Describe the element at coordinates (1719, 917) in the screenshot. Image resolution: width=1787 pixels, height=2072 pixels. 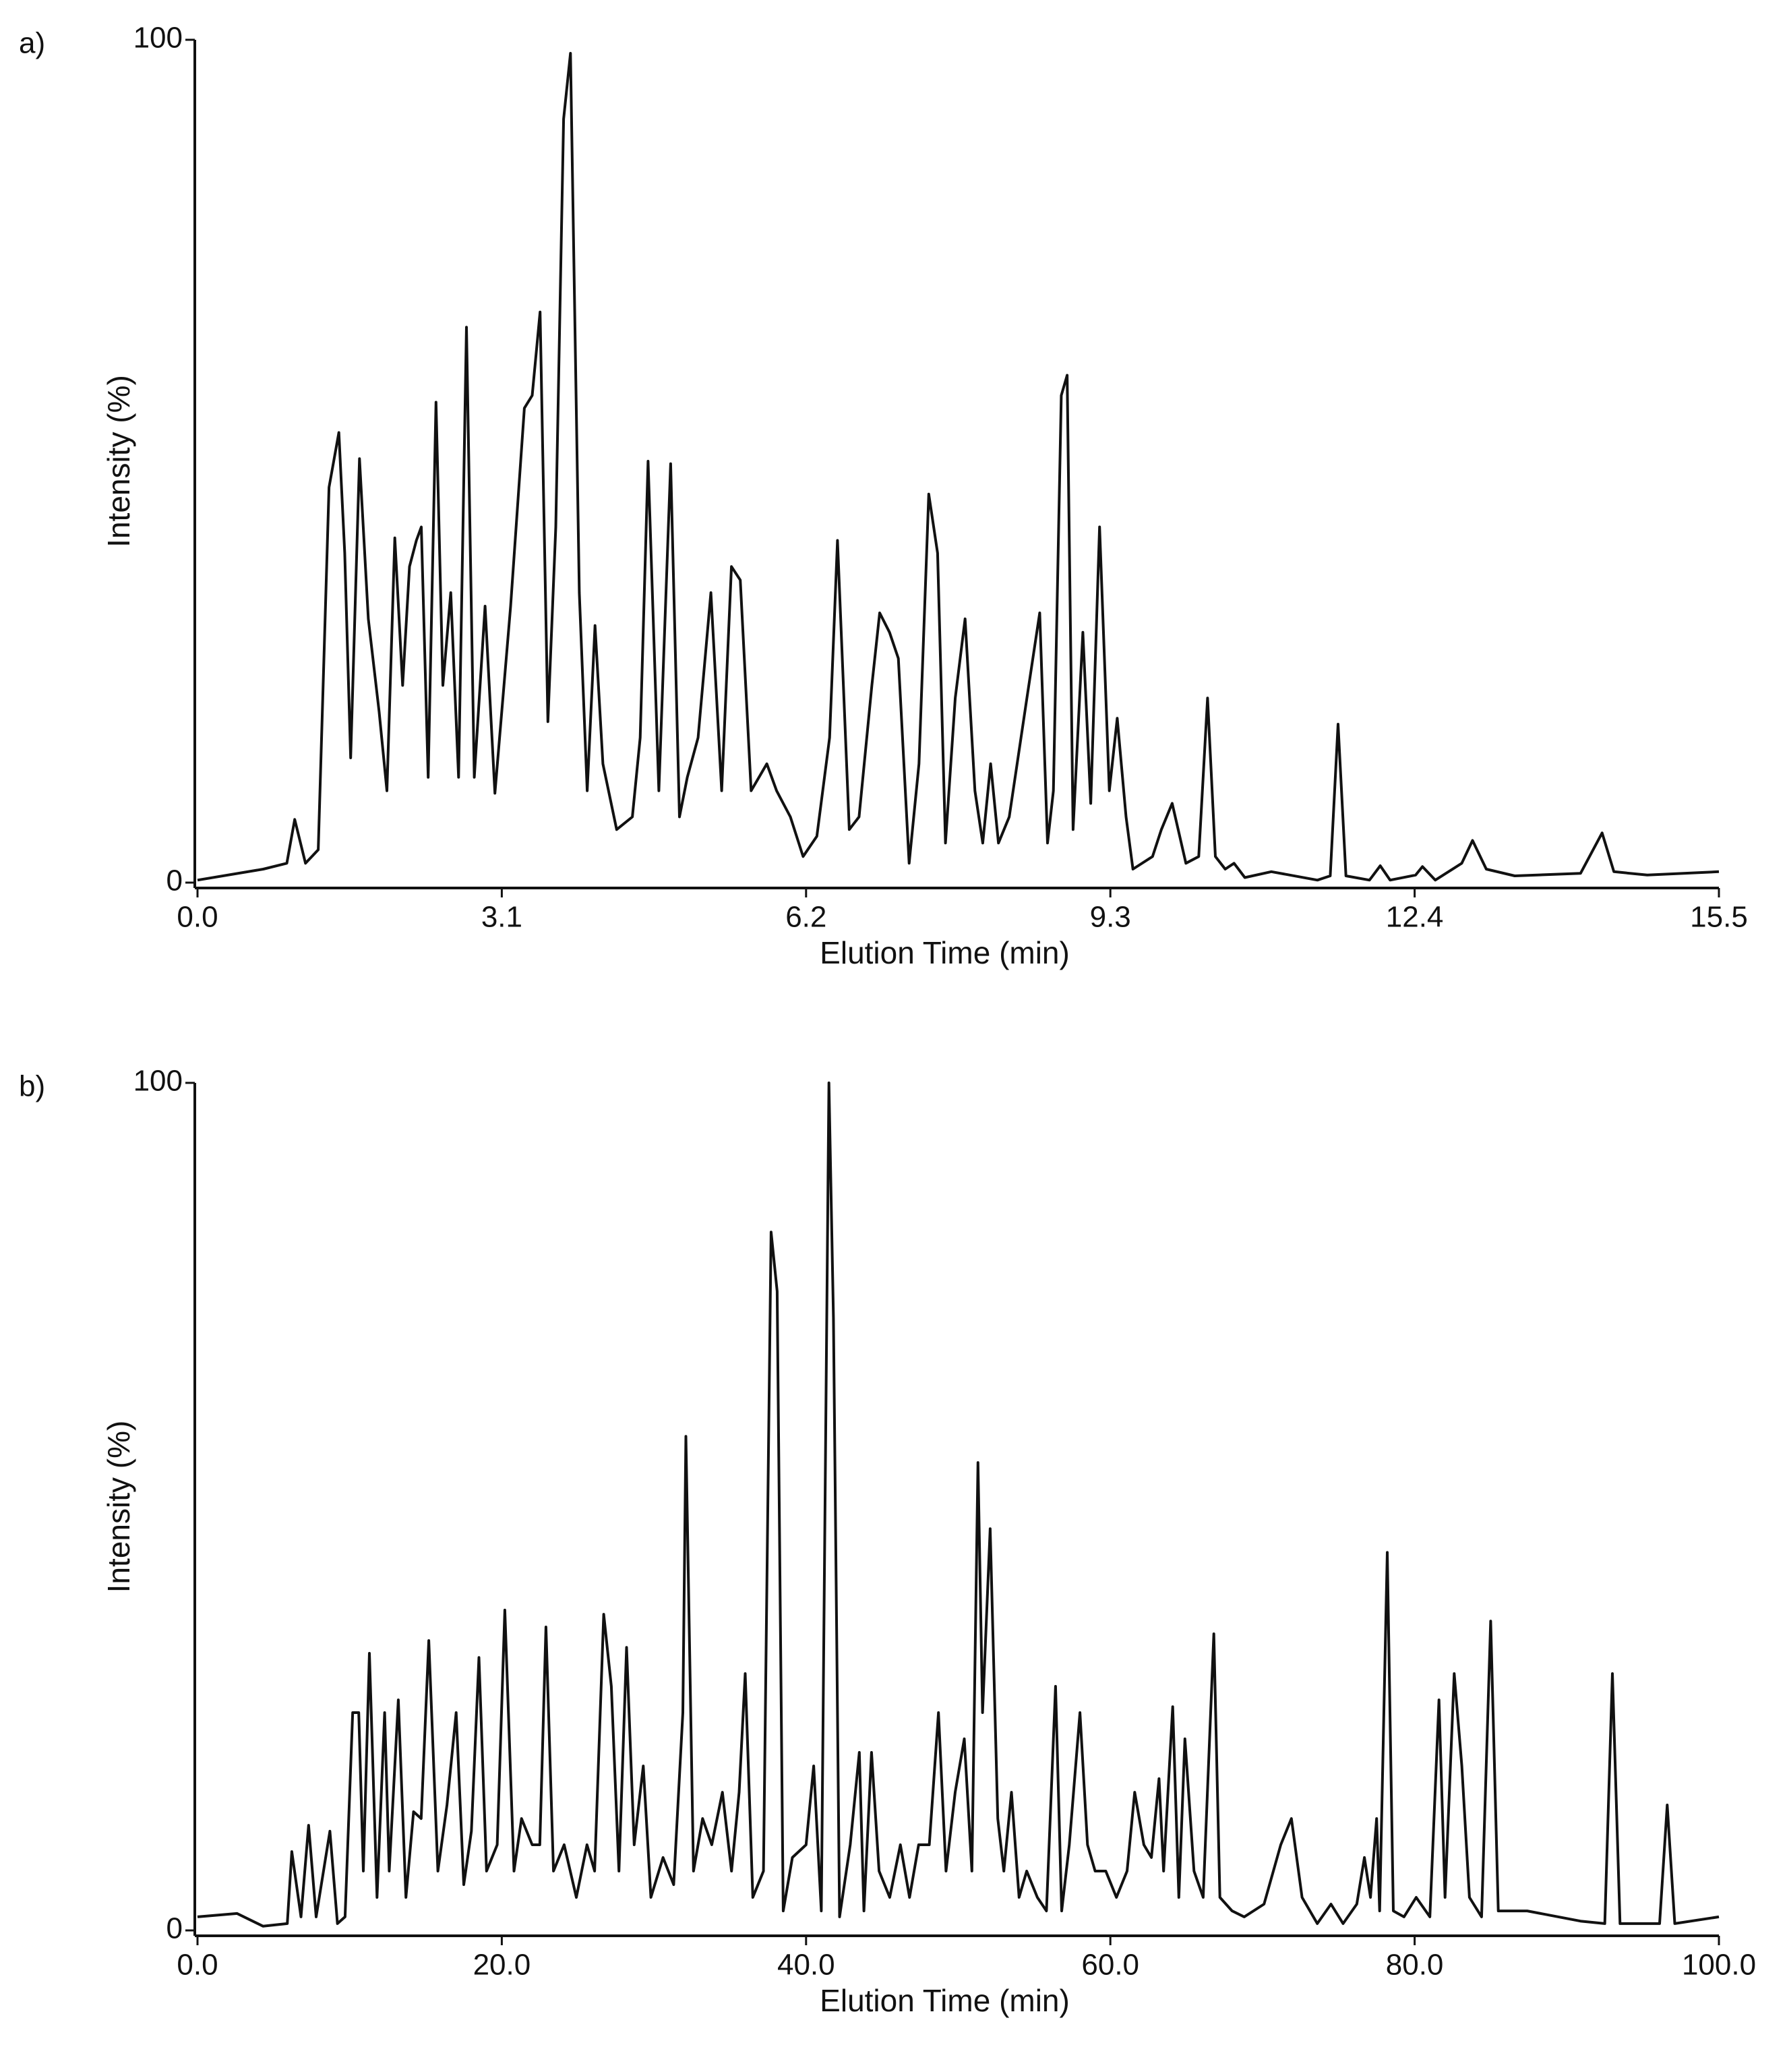
I see `x-tick-label: 15.5` at that location.